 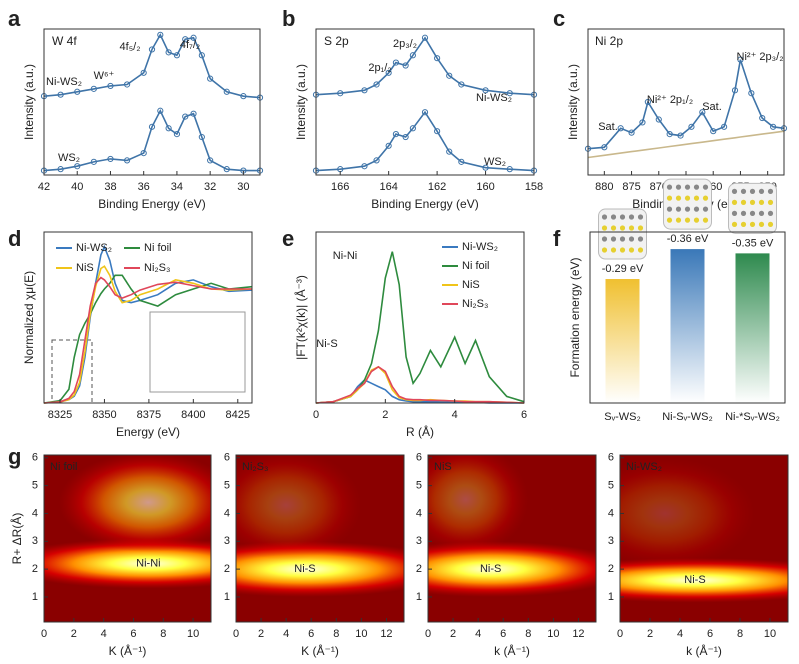 I want to click on x-tick-label: 10, so click(x=770, y=634).